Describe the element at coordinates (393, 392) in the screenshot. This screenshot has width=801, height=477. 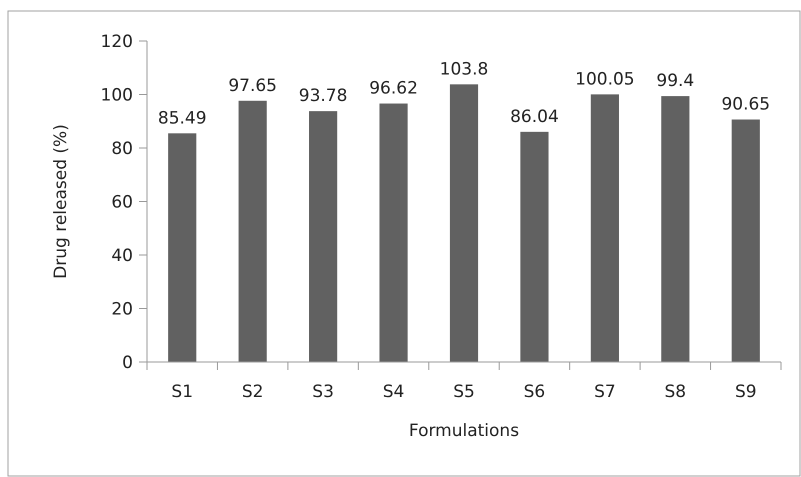
I see `x-tick-label: S4` at that location.